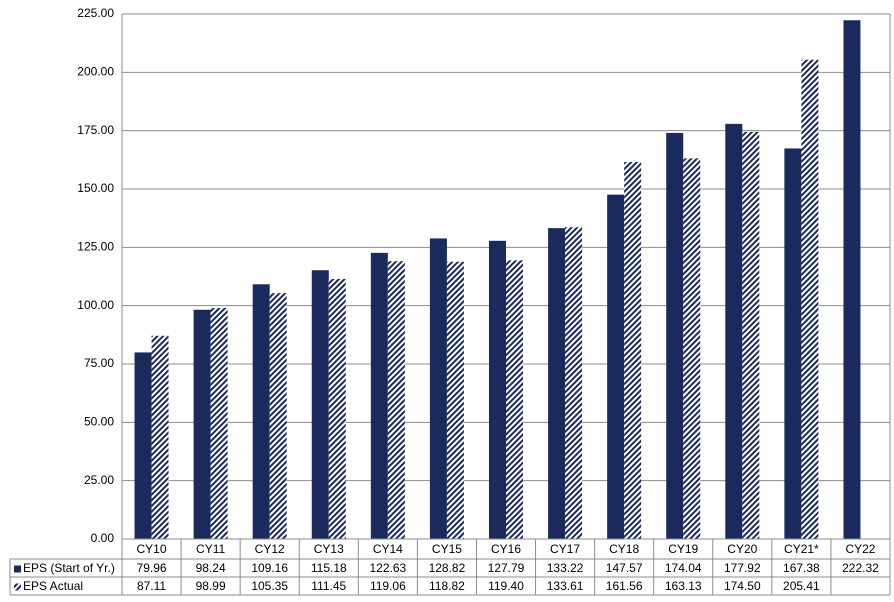 The height and width of the screenshot is (602, 894). I want to click on data-table-value: 115.18, so click(329, 568).